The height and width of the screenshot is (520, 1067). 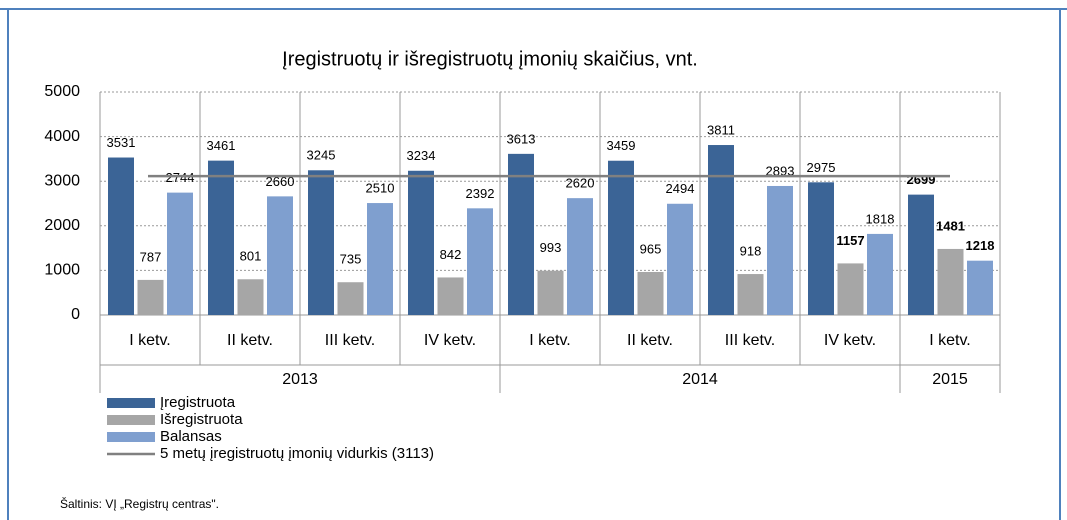 I want to click on data-label: 3461, so click(x=221, y=145).